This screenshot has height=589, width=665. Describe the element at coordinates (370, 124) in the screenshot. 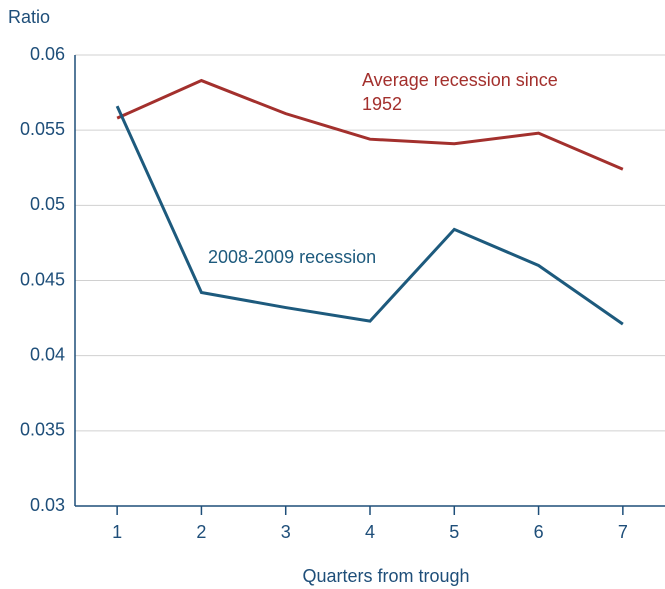

I see `series-line` at that location.